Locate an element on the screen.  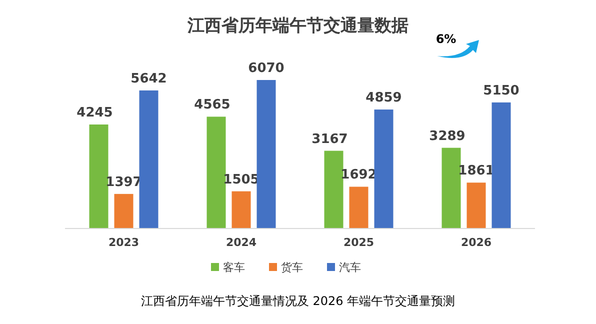
data-label: 3167 is located at coordinates (330, 139).